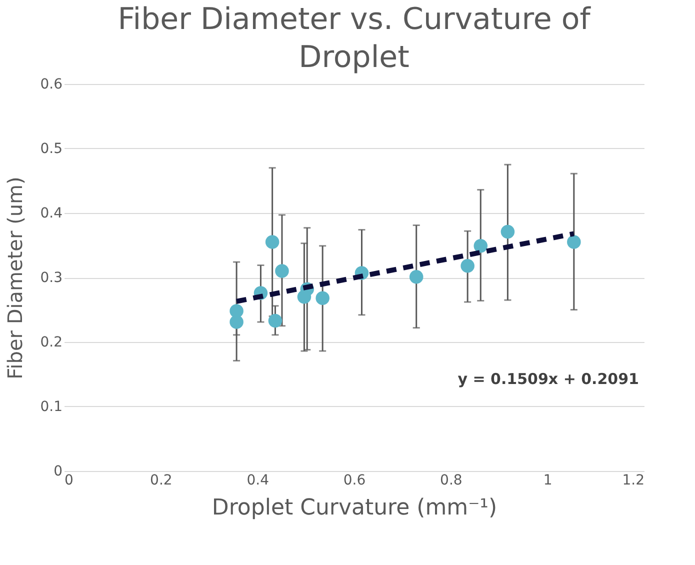  I want to click on y-tick-label: 0.2, so click(51, 342).